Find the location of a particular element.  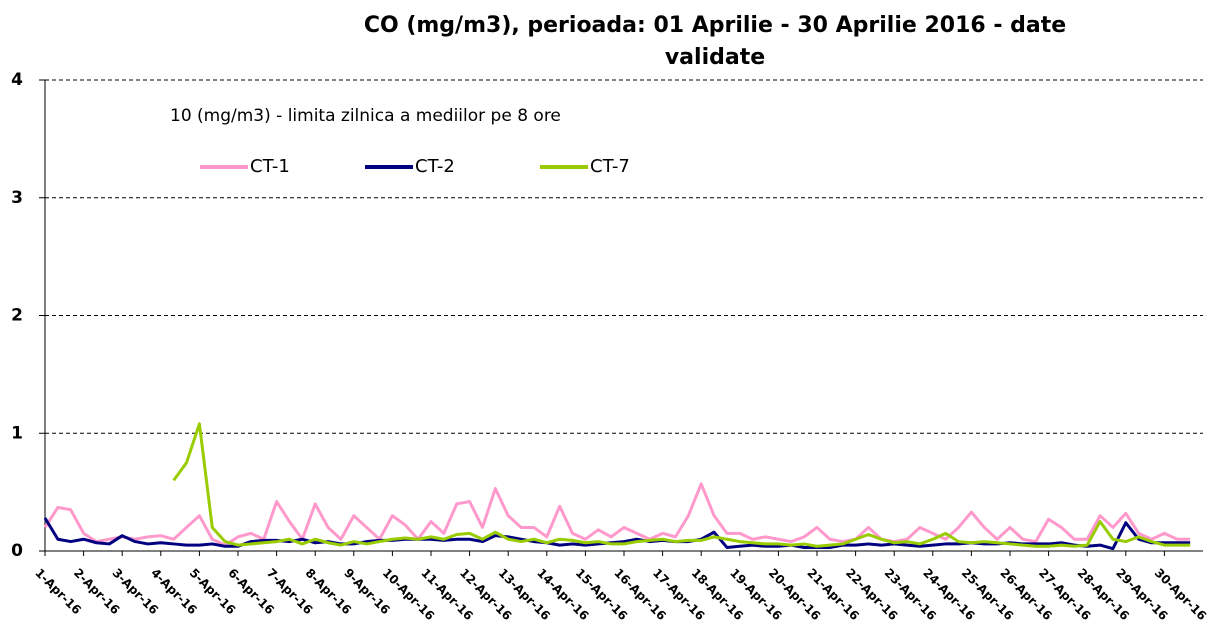

series-line is located at coordinates (617, 514).